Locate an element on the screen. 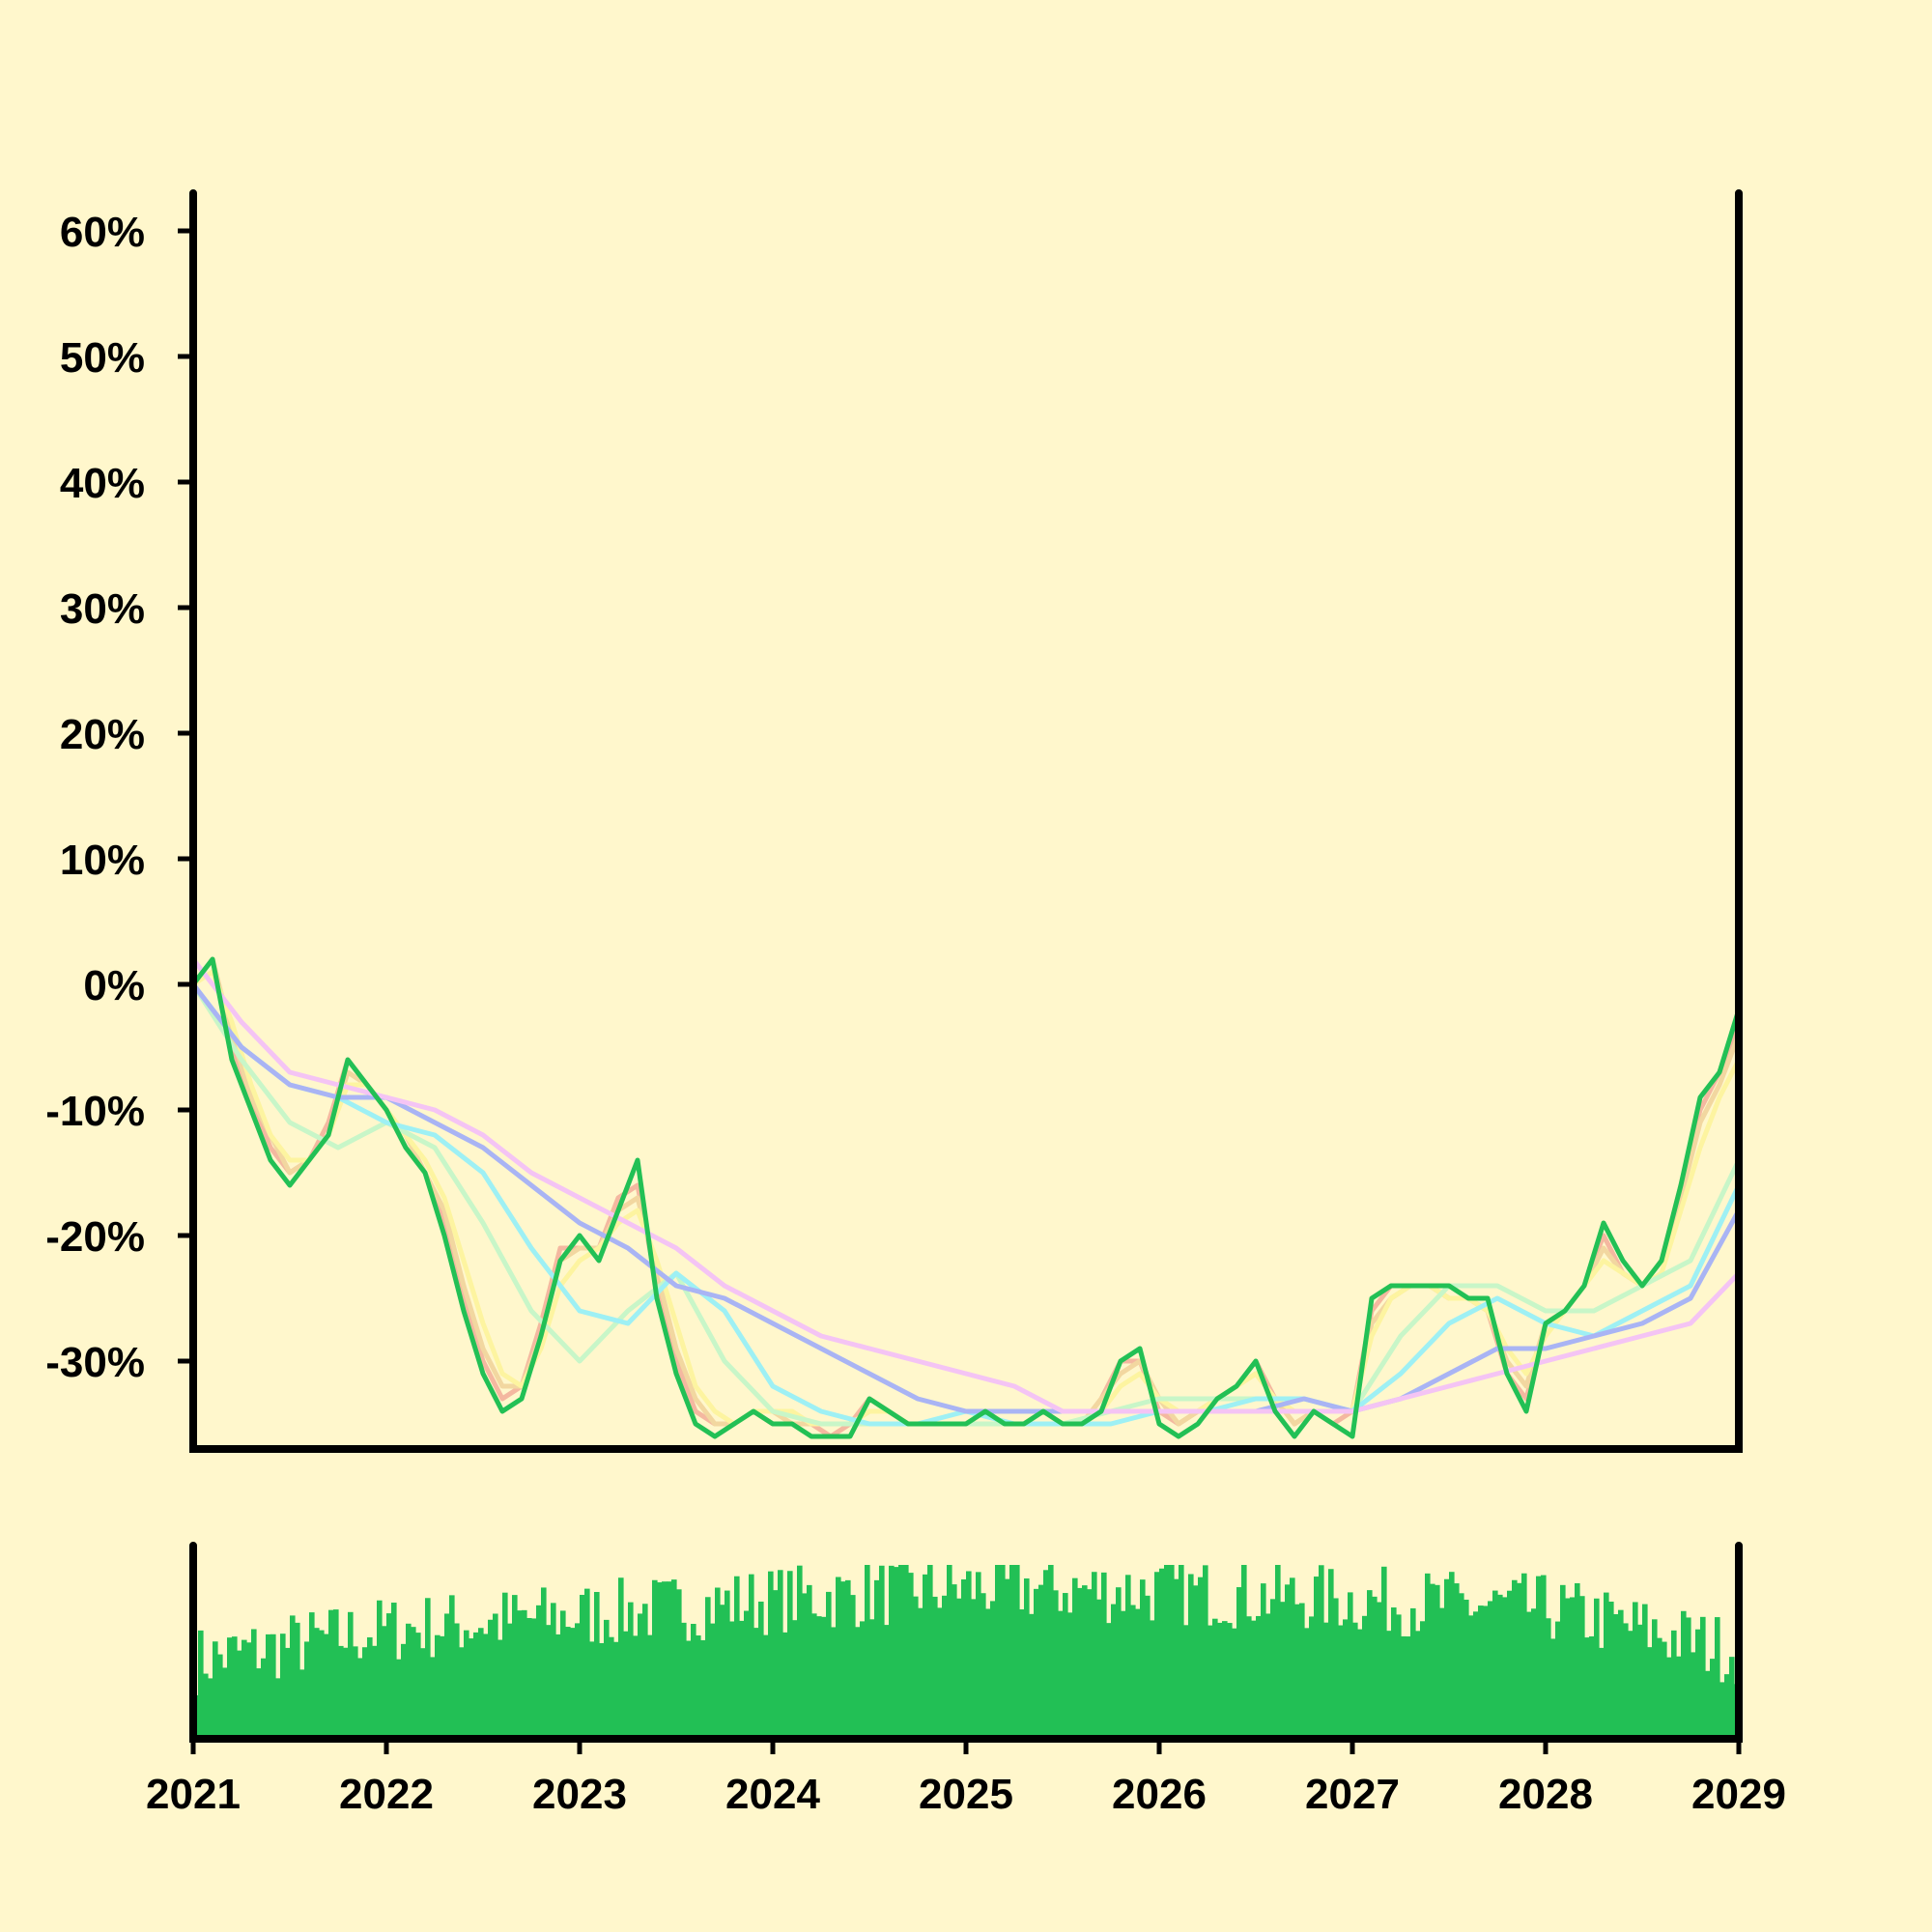  volume-bars is located at coordinates (966, 1652).